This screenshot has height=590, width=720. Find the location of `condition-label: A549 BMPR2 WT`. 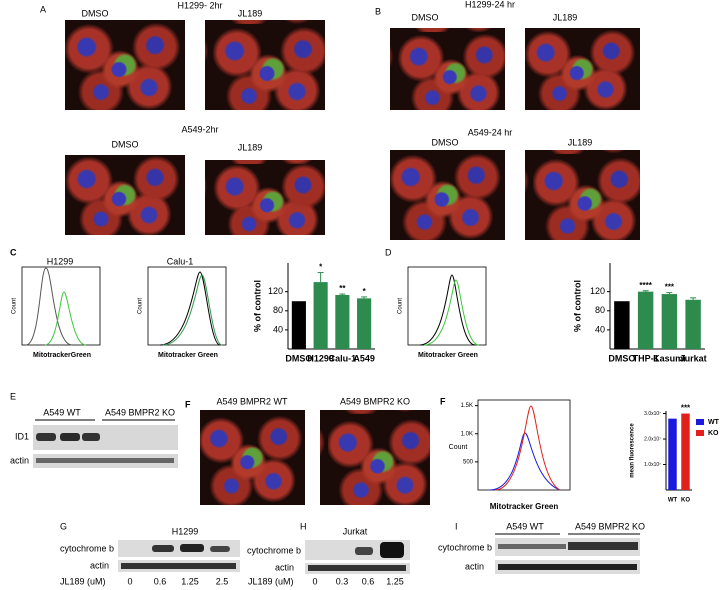

condition-label: A549 BMPR2 WT is located at coordinates (252, 401).